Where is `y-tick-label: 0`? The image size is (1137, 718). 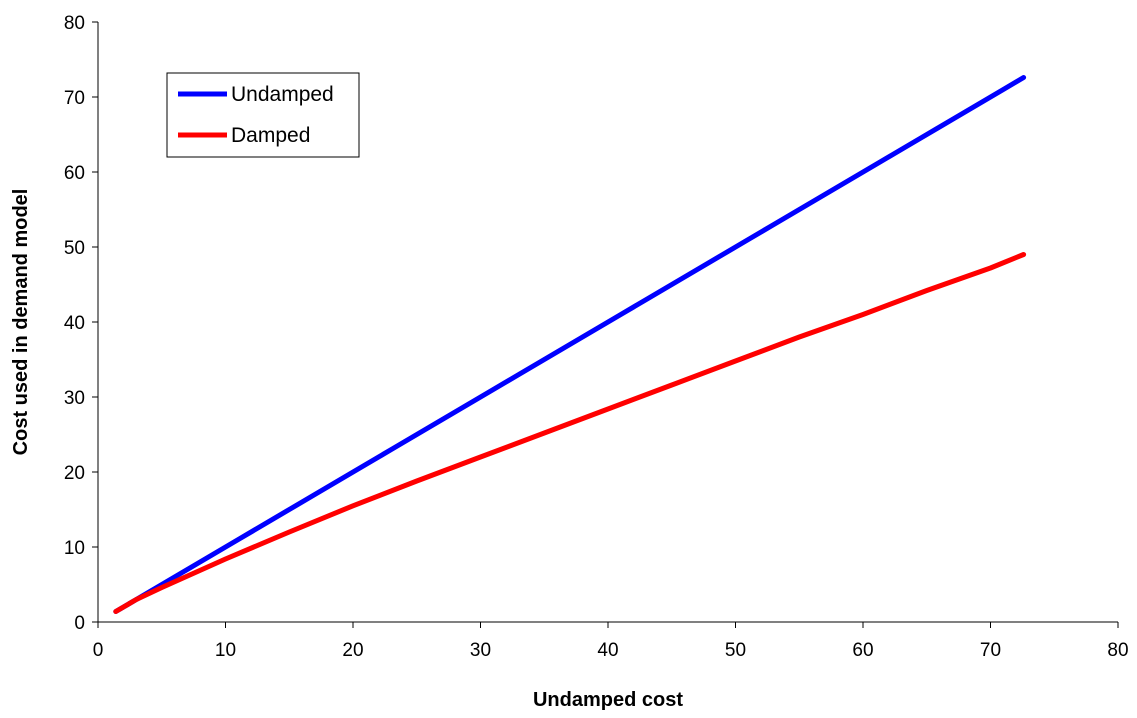
y-tick-label: 0 is located at coordinates (79, 623).